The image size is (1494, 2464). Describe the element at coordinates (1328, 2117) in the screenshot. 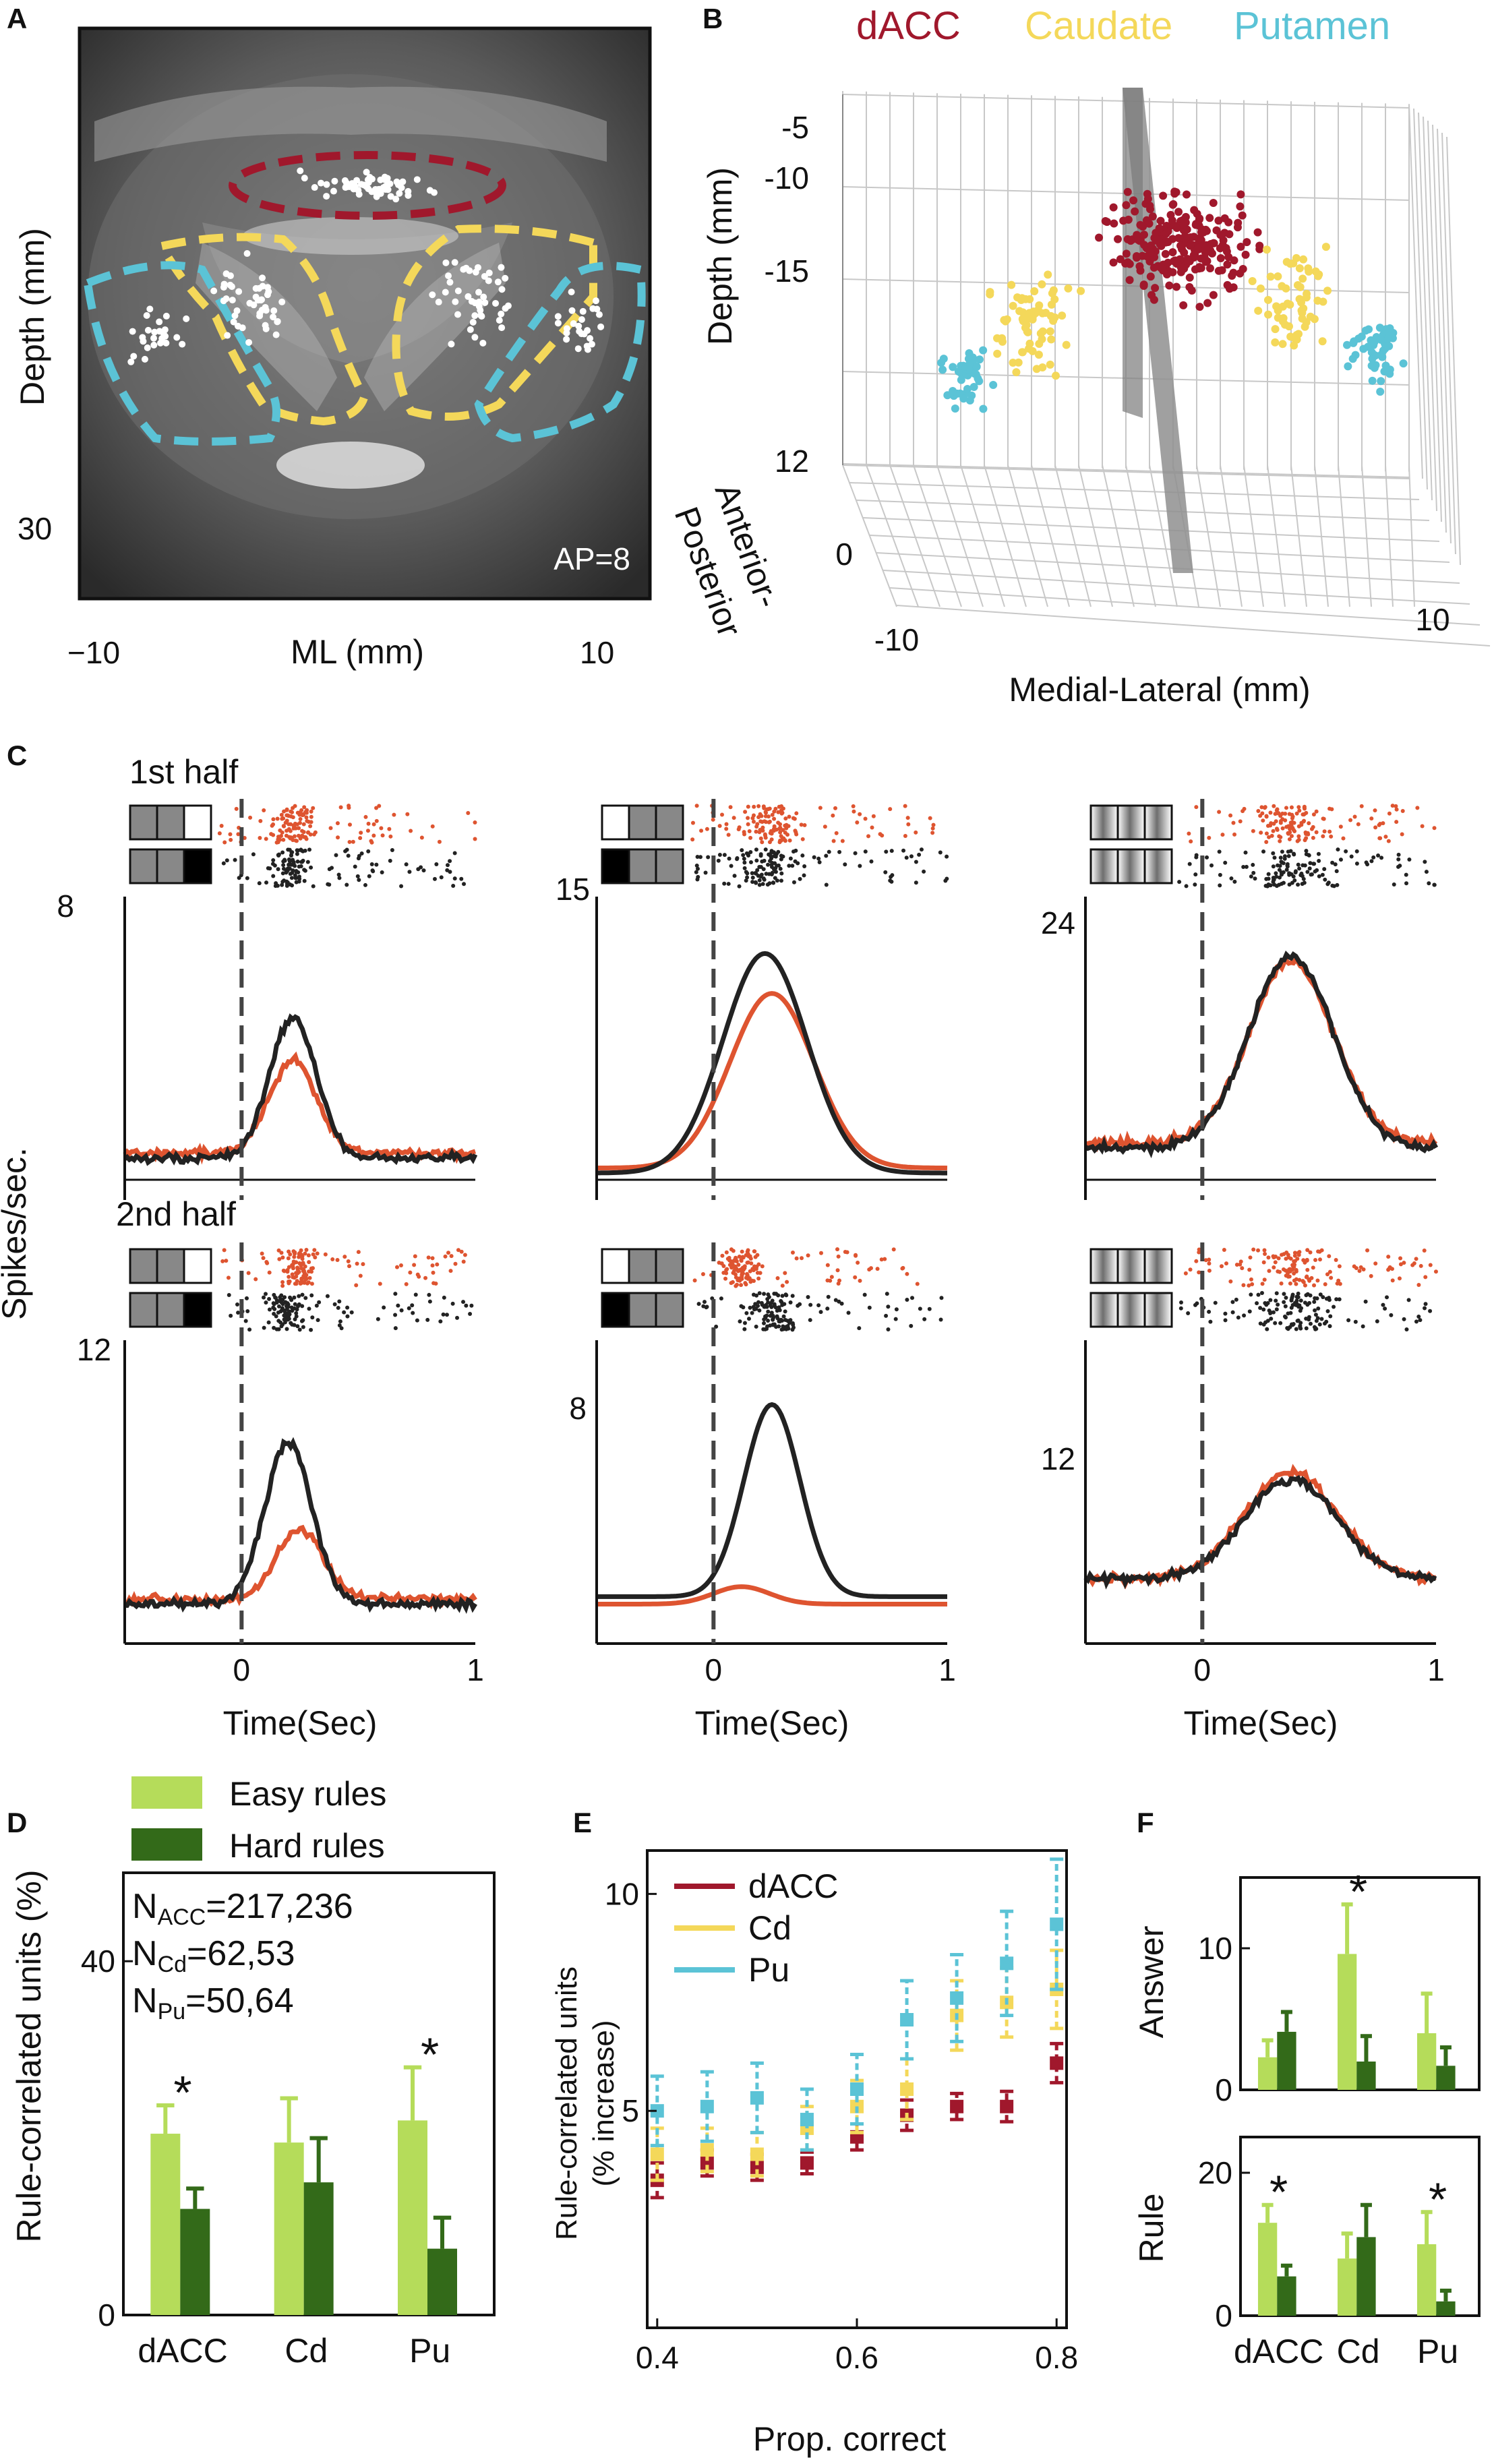

I see `panel-f-bars: * 0 10 * dACC Cd * Pu 0 20` at that location.